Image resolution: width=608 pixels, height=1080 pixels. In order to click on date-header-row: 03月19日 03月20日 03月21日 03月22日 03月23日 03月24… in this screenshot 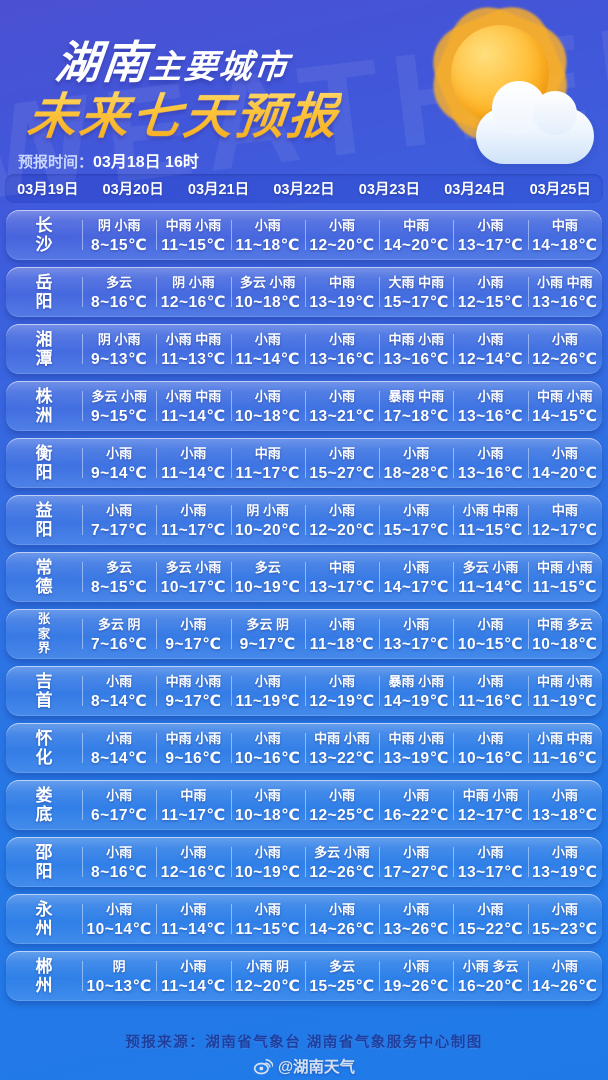, I will do `click(304, 188)`.